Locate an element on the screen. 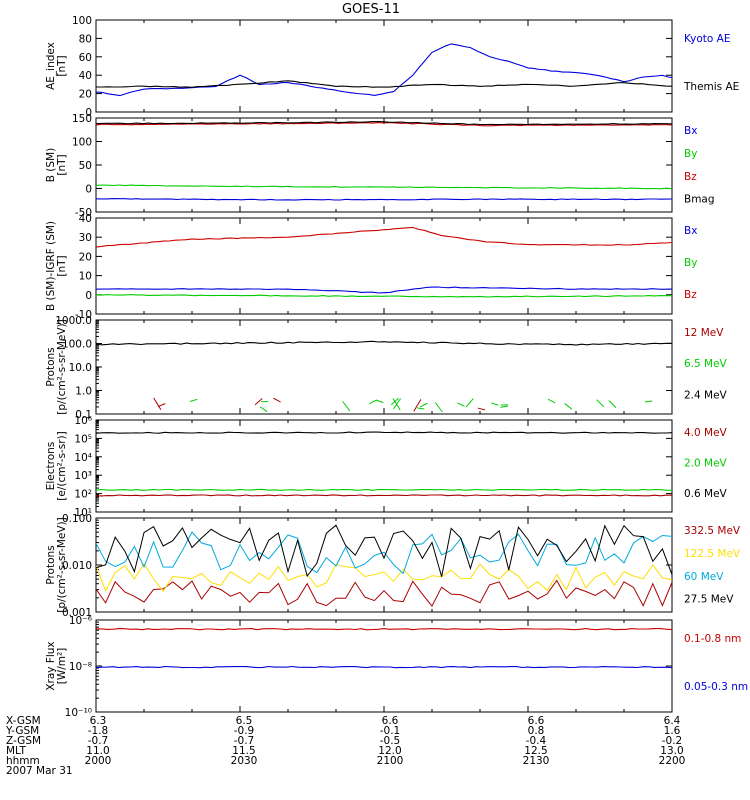 The width and height of the screenshot is (750, 800). legend-entry: 0.05-0.3 nm is located at coordinates (716, 687).